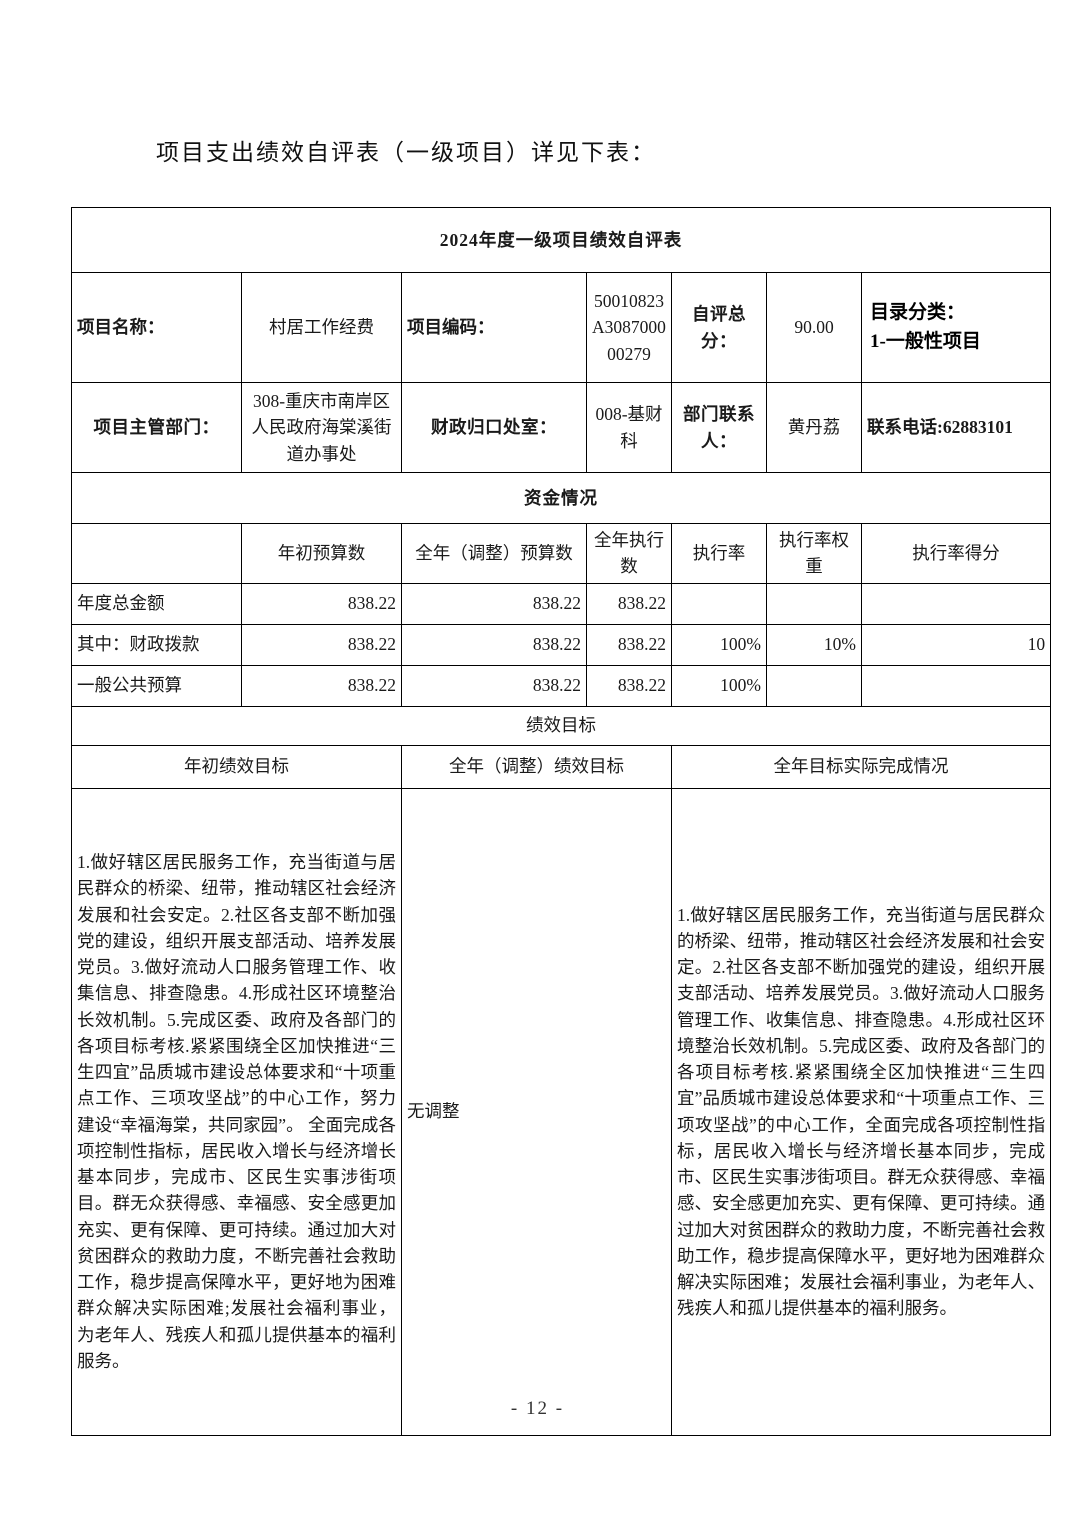 The width and height of the screenshot is (1075, 1520). I want to click on table-row: 一般公共预算 838.22 838.22 838.22 100%, so click(561, 685).